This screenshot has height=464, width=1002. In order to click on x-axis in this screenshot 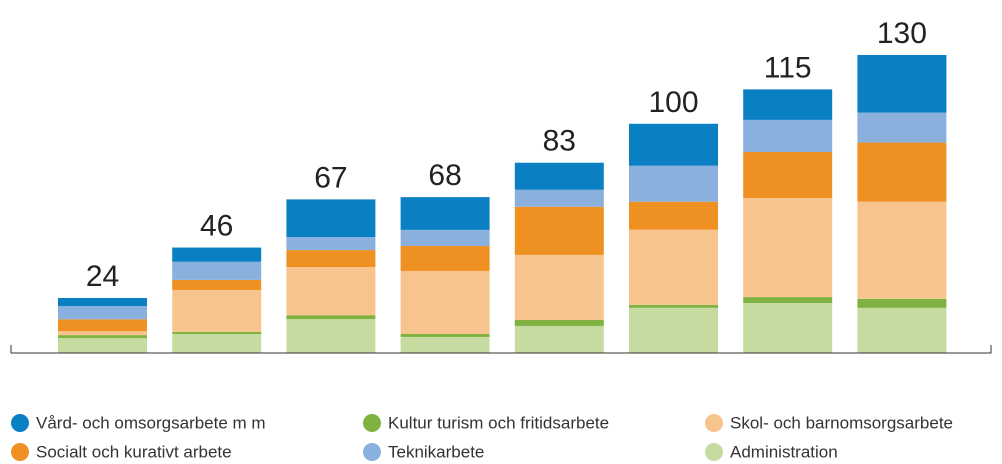, I will do `click(501, 349)`.